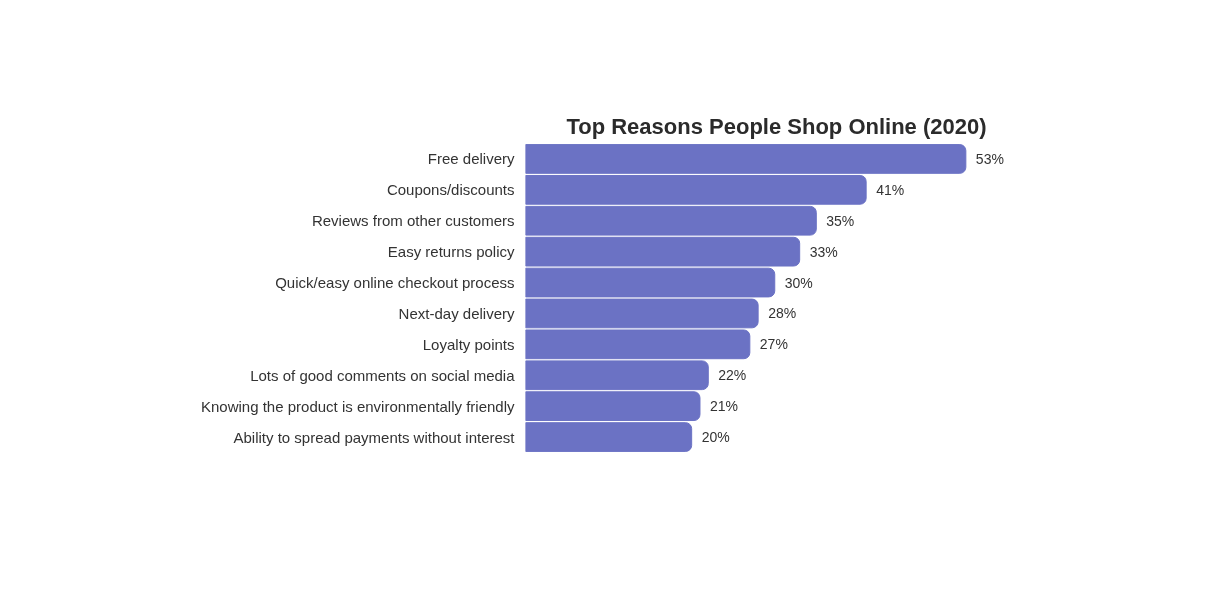 This screenshot has width=1213, height=600. I want to click on data-label: 30%, so click(798, 282).